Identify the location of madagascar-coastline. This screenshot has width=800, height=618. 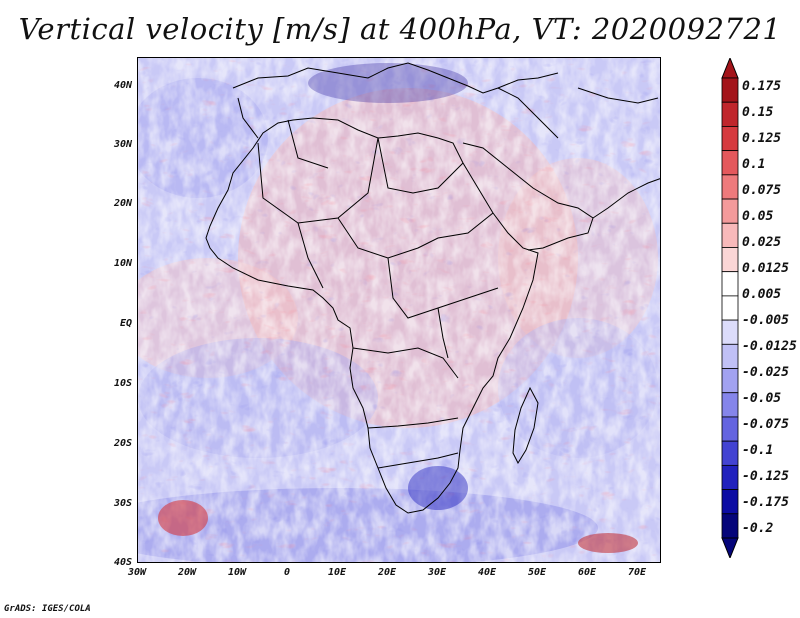
(525, 425).